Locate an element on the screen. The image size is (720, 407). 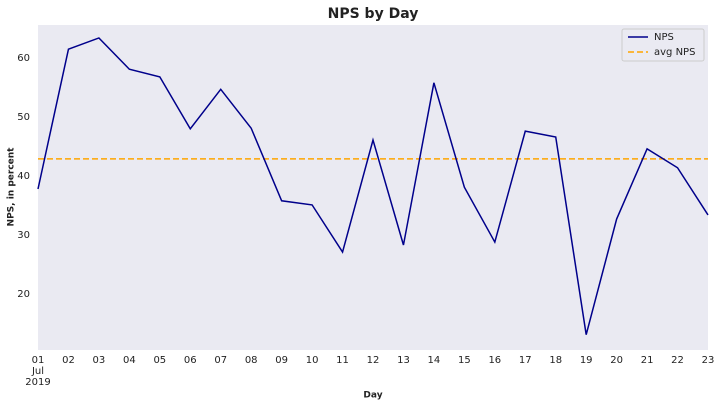
x-tick-label: 16 is located at coordinates (494, 360).